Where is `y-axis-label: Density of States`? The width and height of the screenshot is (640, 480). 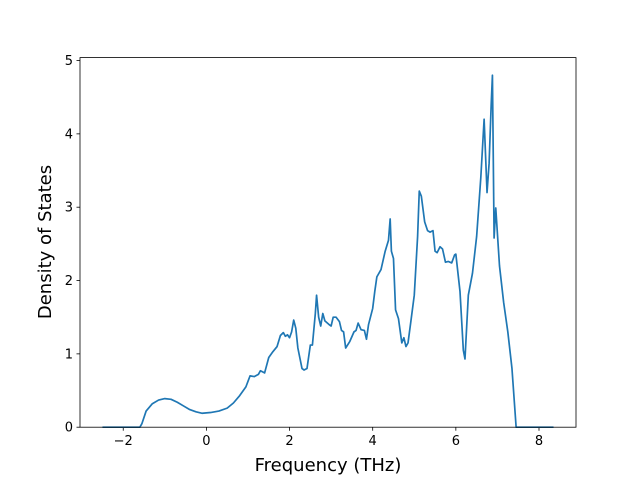 y-axis-label: Density of States is located at coordinates (45, 242).